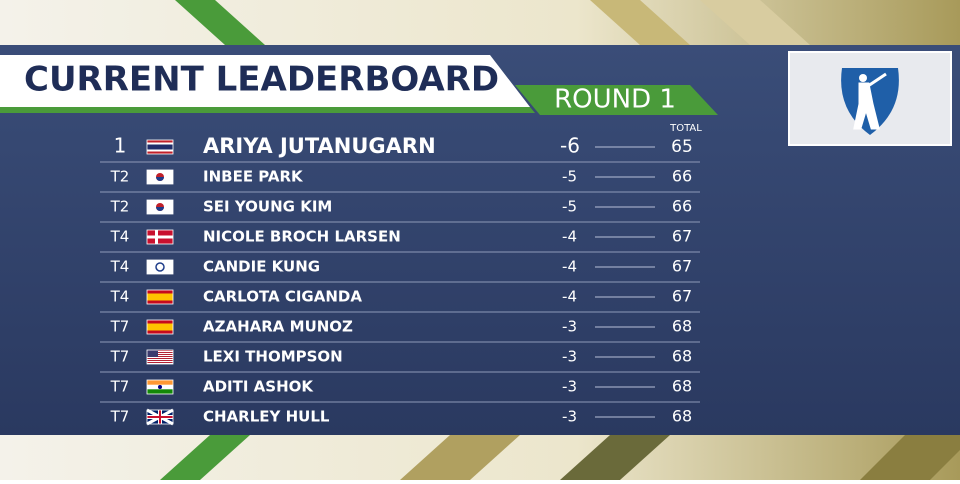  I want to click on round-label: ROUND 1, so click(615, 100).